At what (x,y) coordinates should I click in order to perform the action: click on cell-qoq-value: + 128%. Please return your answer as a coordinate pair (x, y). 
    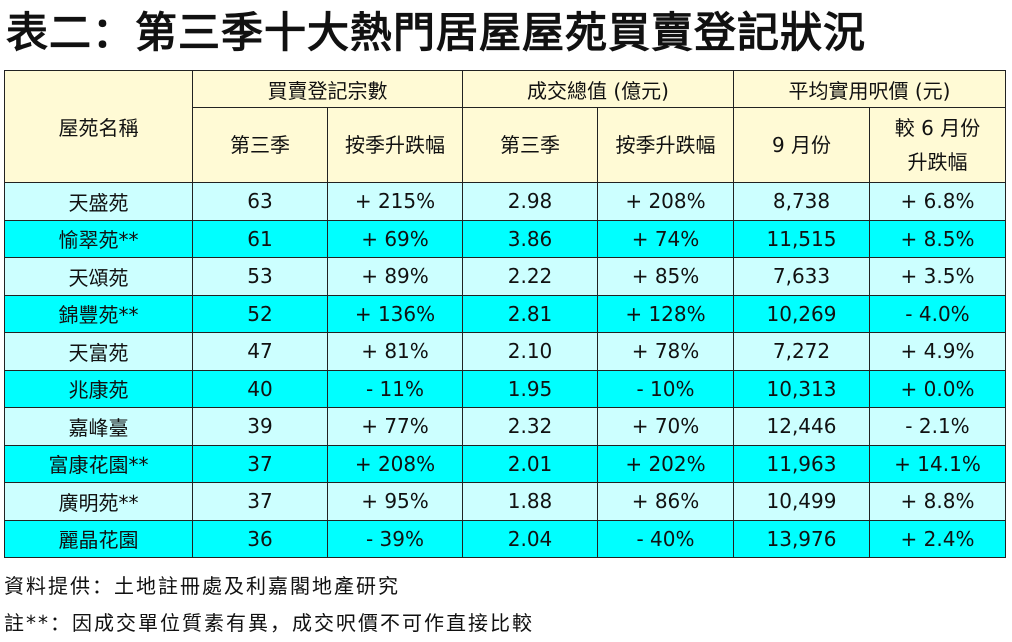
    Looking at the image, I should click on (665, 313).